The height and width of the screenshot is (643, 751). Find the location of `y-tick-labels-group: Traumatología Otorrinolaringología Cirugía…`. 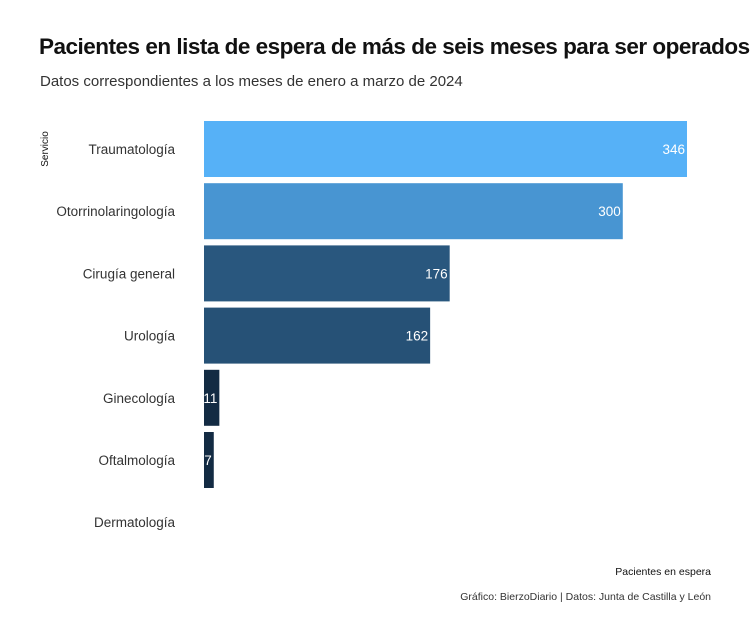

y-tick-labels-group: Traumatología Otorrinolaringología Cirugía… is located at coordinates (115, 336).